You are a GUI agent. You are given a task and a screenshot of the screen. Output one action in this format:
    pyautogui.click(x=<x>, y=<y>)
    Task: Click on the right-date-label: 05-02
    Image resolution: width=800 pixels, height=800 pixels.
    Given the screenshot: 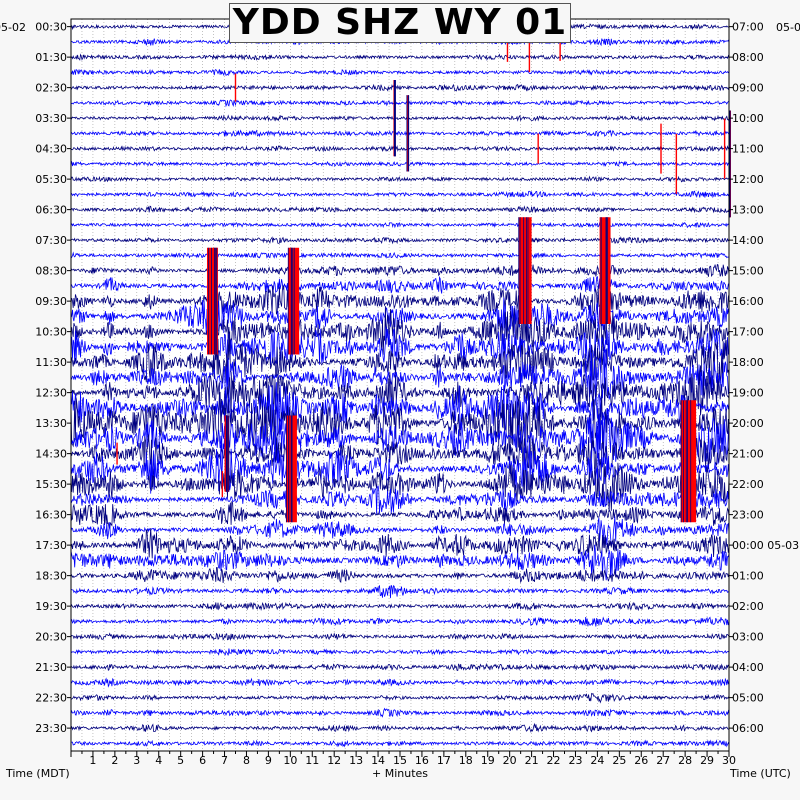 What is the action you would take?
    pyautogui.click(x=788, y=27)
    